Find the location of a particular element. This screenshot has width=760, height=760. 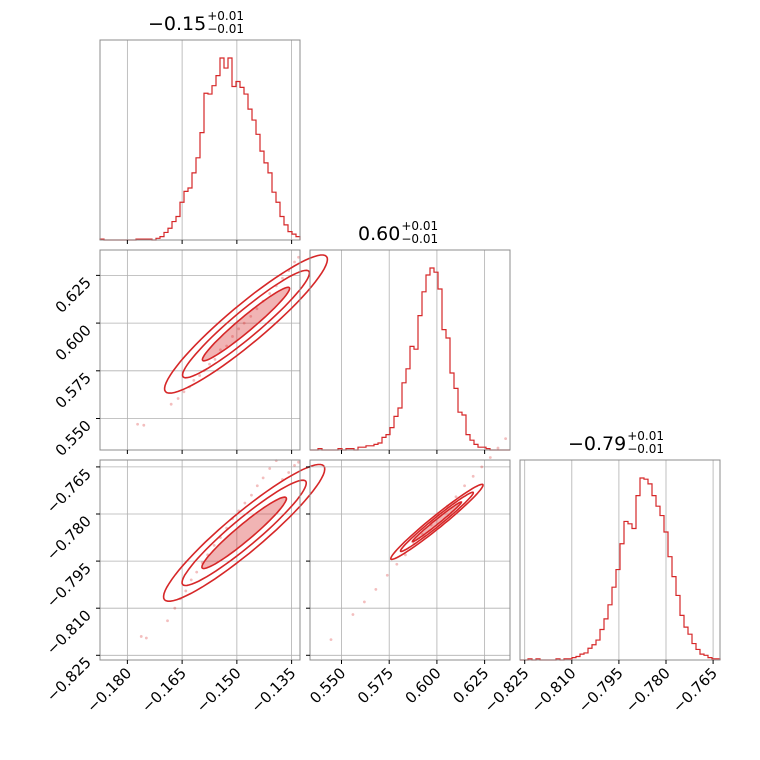

tick-label-x: 0.575 is located at coordinates (375, 685).